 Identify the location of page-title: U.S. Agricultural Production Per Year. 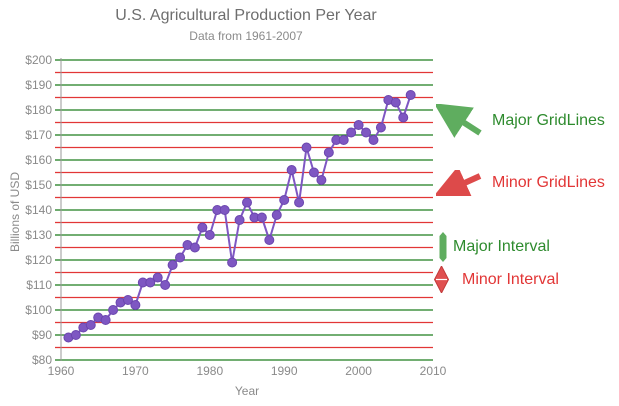
(246, 15).